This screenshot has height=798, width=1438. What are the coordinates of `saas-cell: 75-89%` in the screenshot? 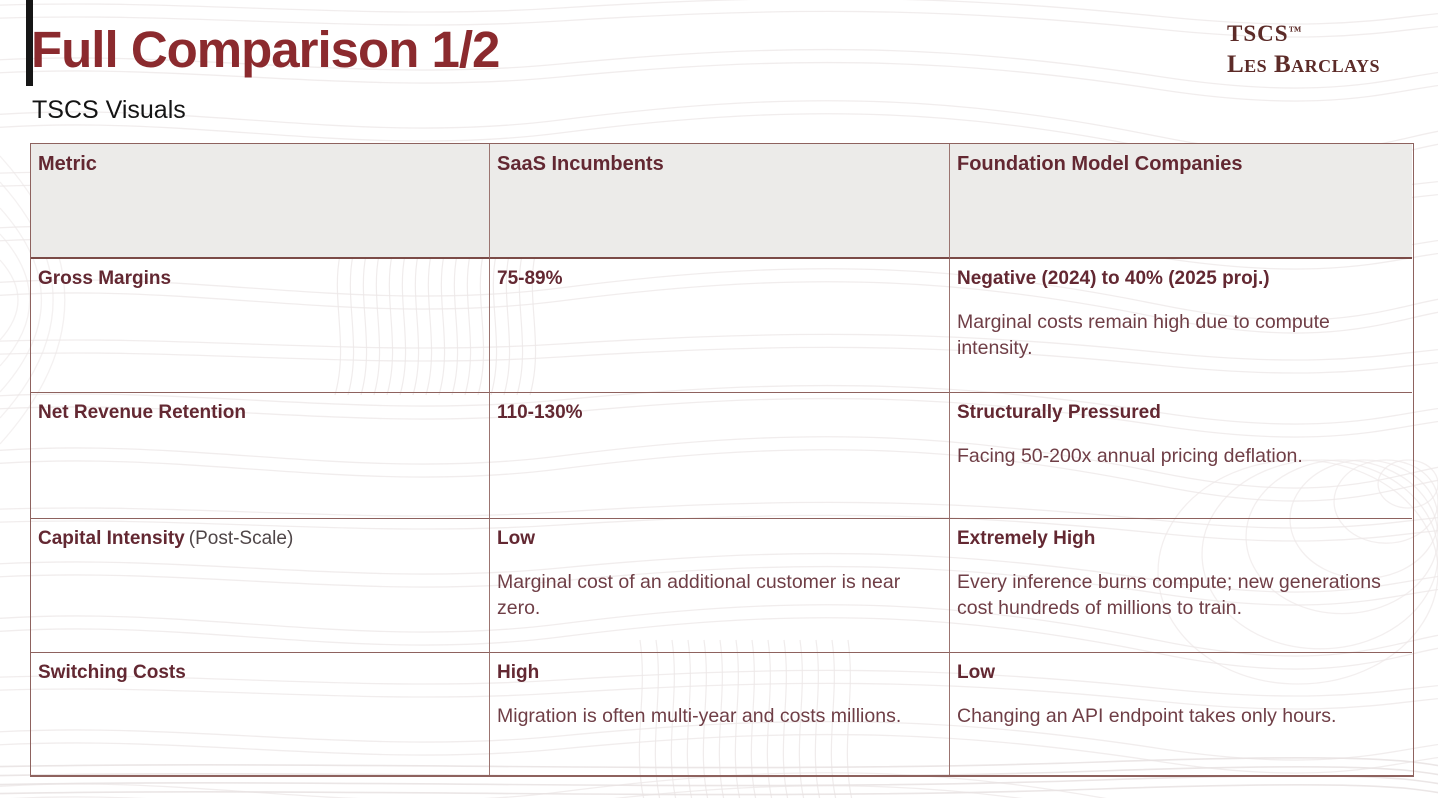 It's located at (720, 326).